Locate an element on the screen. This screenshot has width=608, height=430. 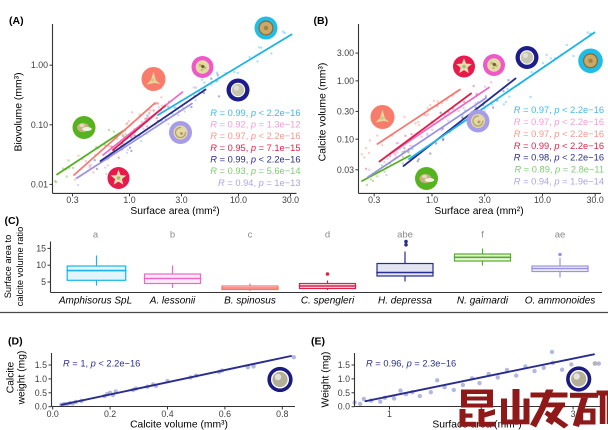
svg-text: Amphisorus SpL is located at coordinates (95, 301).